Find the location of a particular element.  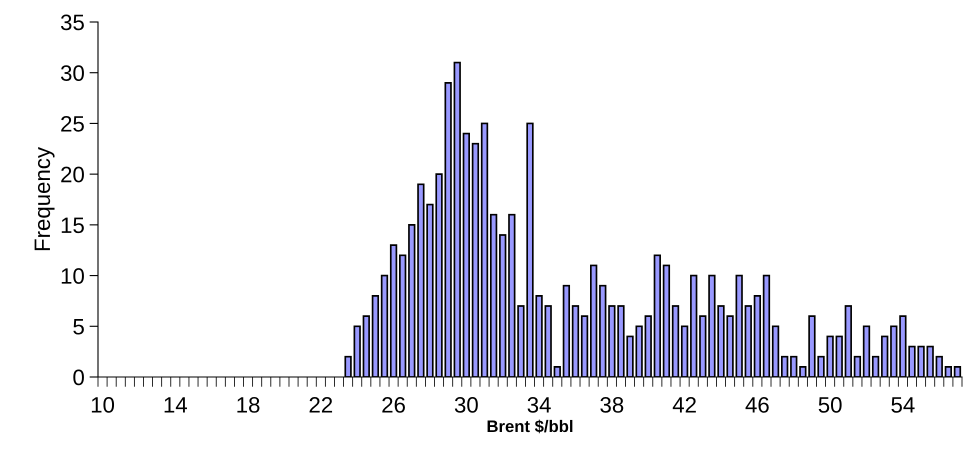

x-tick-label: 46 is located at coordinates (757, 405).